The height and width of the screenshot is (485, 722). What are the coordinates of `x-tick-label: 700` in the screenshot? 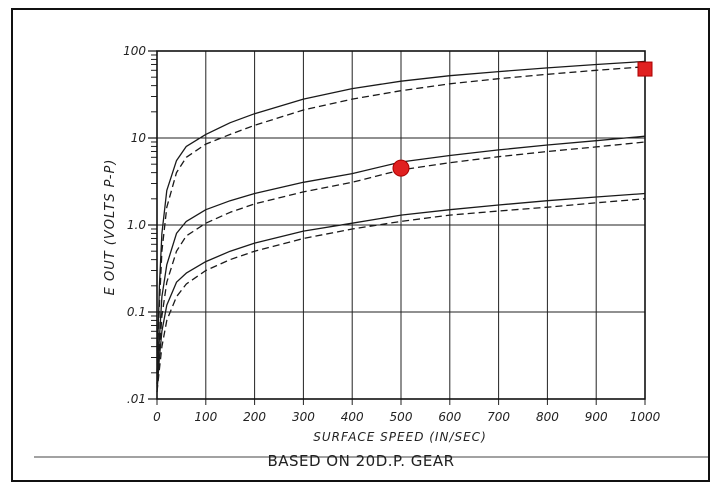 It's located at (498, 417).